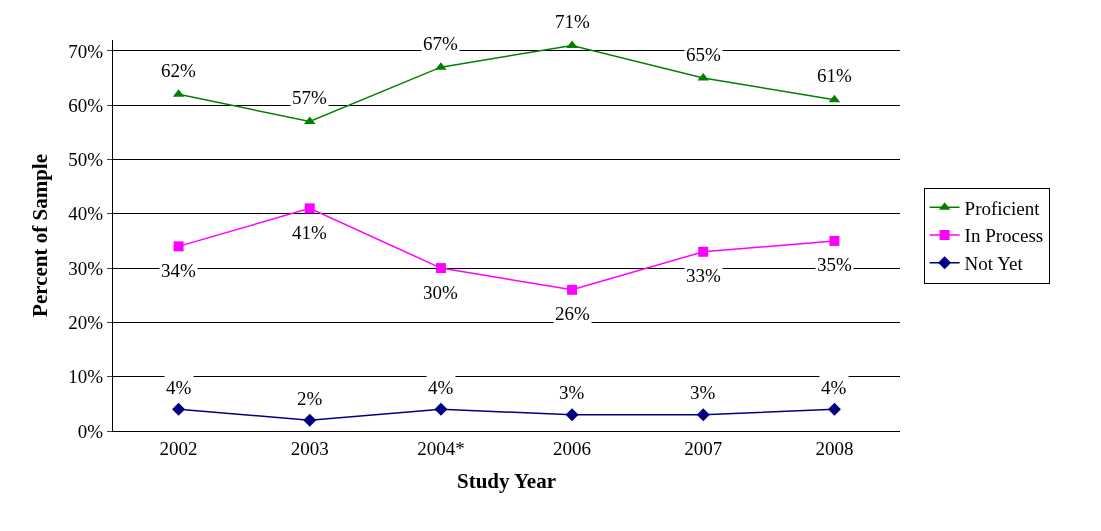 The height and width of the screenshot is (531, 1101). What do you see at coordinates (834, 264) in the screenshot?
I see `data-label: 35%` at bounding box center [834, 264].